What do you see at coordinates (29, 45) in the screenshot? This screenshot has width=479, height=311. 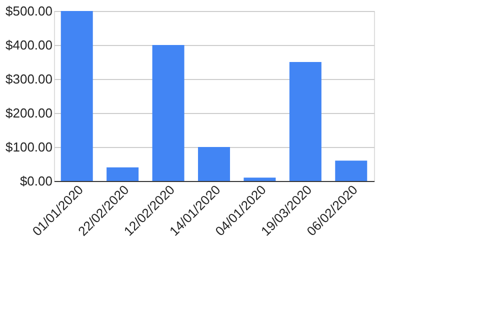 I see `y-tick-label: $400.00` at bounding box center [29, 45].